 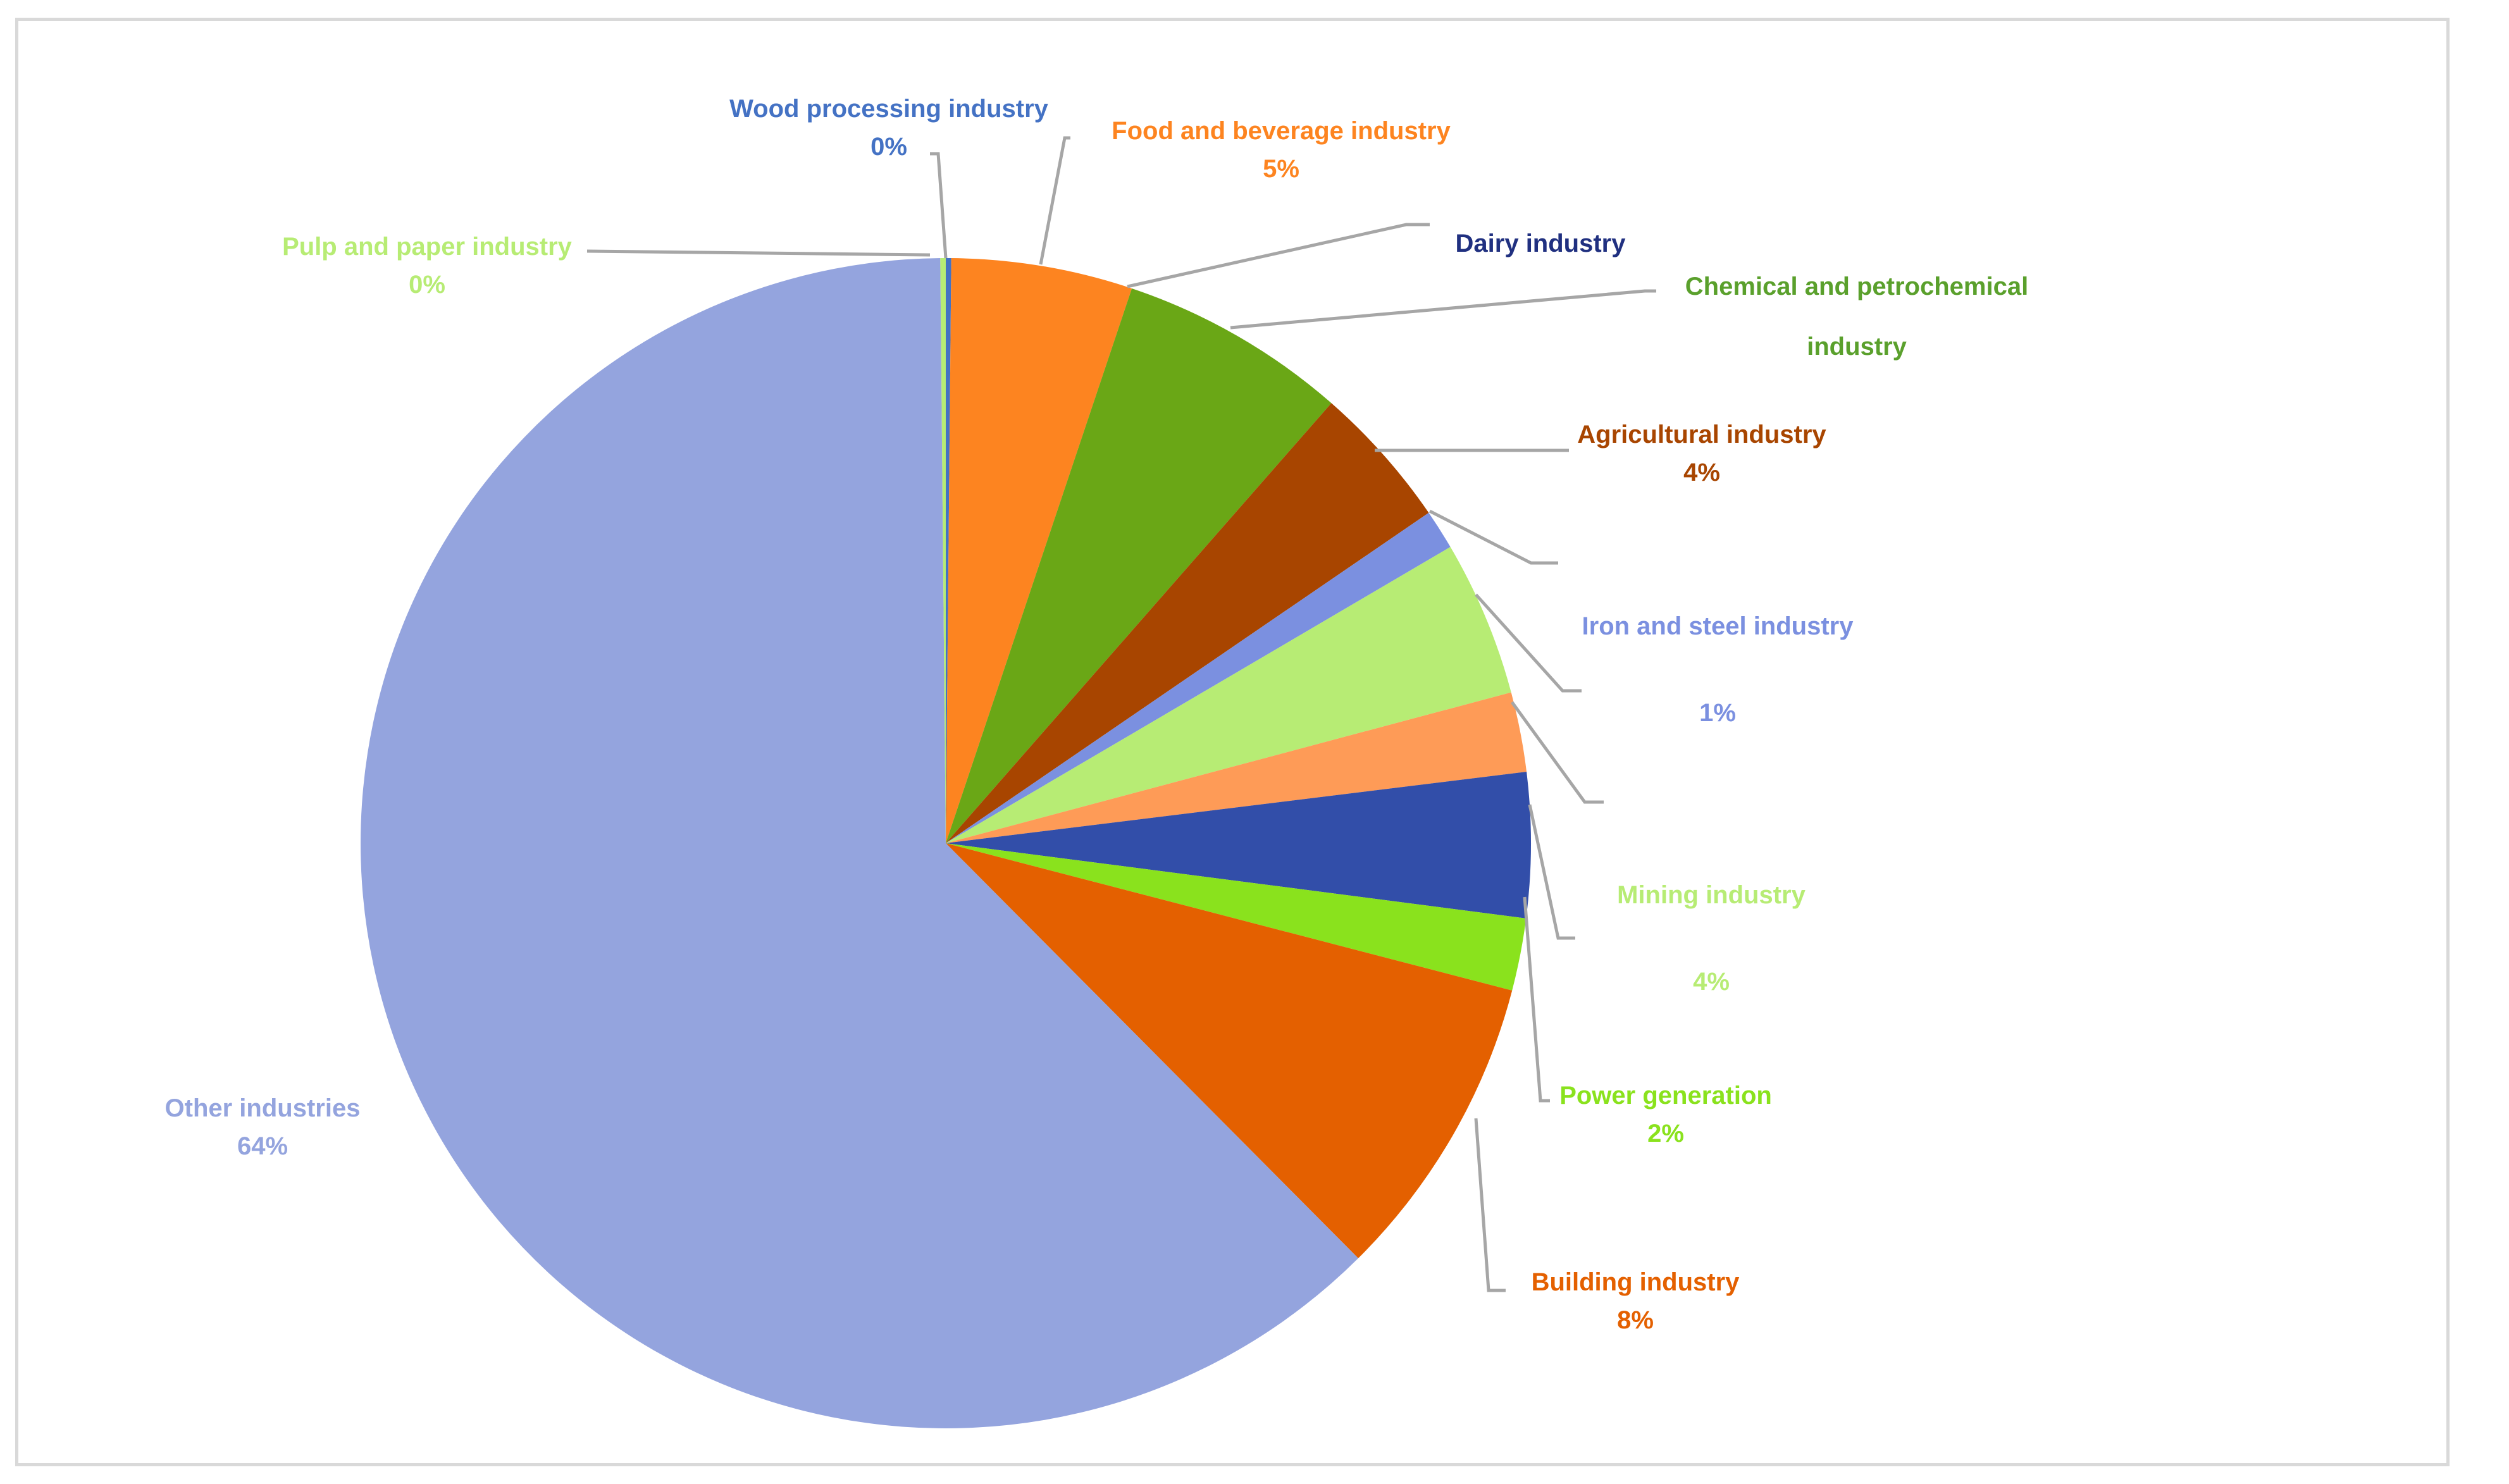 What do you see at coordinates (1636, 1282) in the screenshot?
I see `slice-label-name: Building industry` at bounding box center [1636, 1282].